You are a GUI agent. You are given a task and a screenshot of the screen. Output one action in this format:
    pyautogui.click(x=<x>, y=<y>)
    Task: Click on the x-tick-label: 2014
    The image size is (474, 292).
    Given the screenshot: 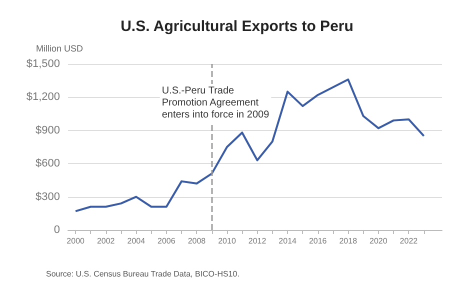 What is the action you would take?
    pyautogui.click(x=288, y=241)
    